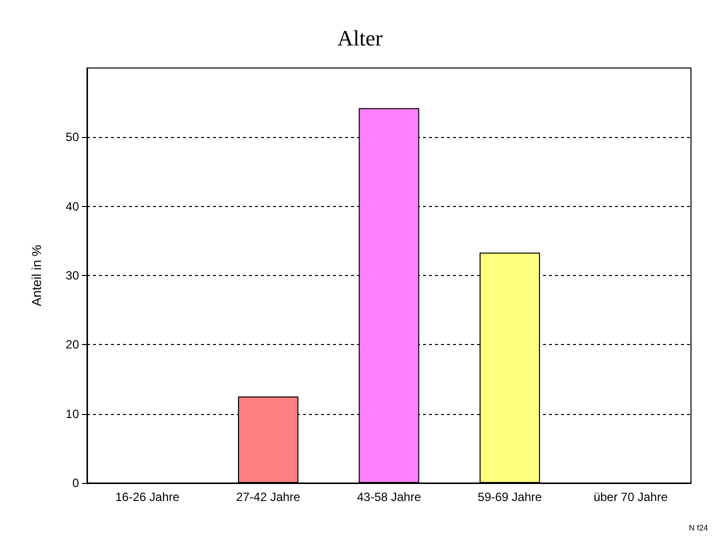 The image size is (720, 540). Describe the element at coordinates (360, 38) in the screenshot. I see `chart-title: Alter` at that location.